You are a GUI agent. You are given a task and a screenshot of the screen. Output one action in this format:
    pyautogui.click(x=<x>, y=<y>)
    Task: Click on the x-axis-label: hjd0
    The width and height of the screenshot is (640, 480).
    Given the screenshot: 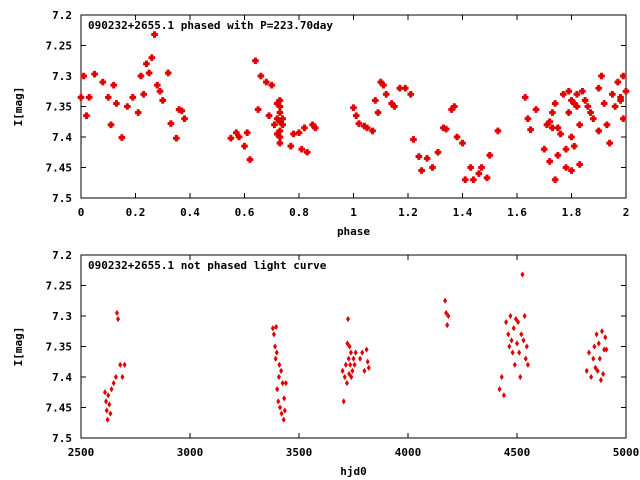 What is the action you would take?
    pyautogui.click(x=353, y=471)
    